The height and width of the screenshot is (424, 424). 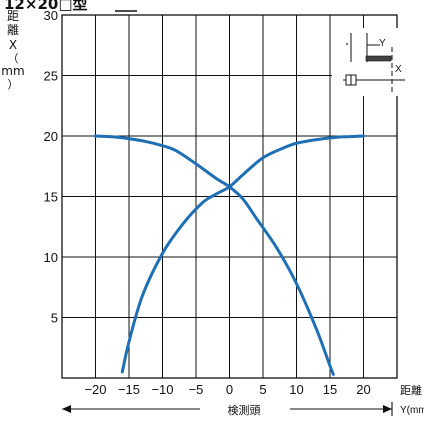 I want to click on x-tick-label: 0, so click(x=229, y=389).